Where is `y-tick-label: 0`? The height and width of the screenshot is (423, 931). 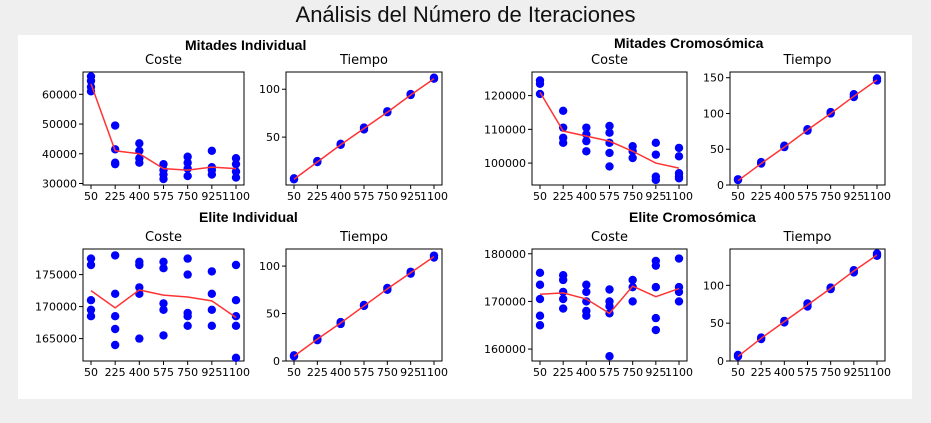 y-tick-label: 0 is located at coordinates (276, 361).